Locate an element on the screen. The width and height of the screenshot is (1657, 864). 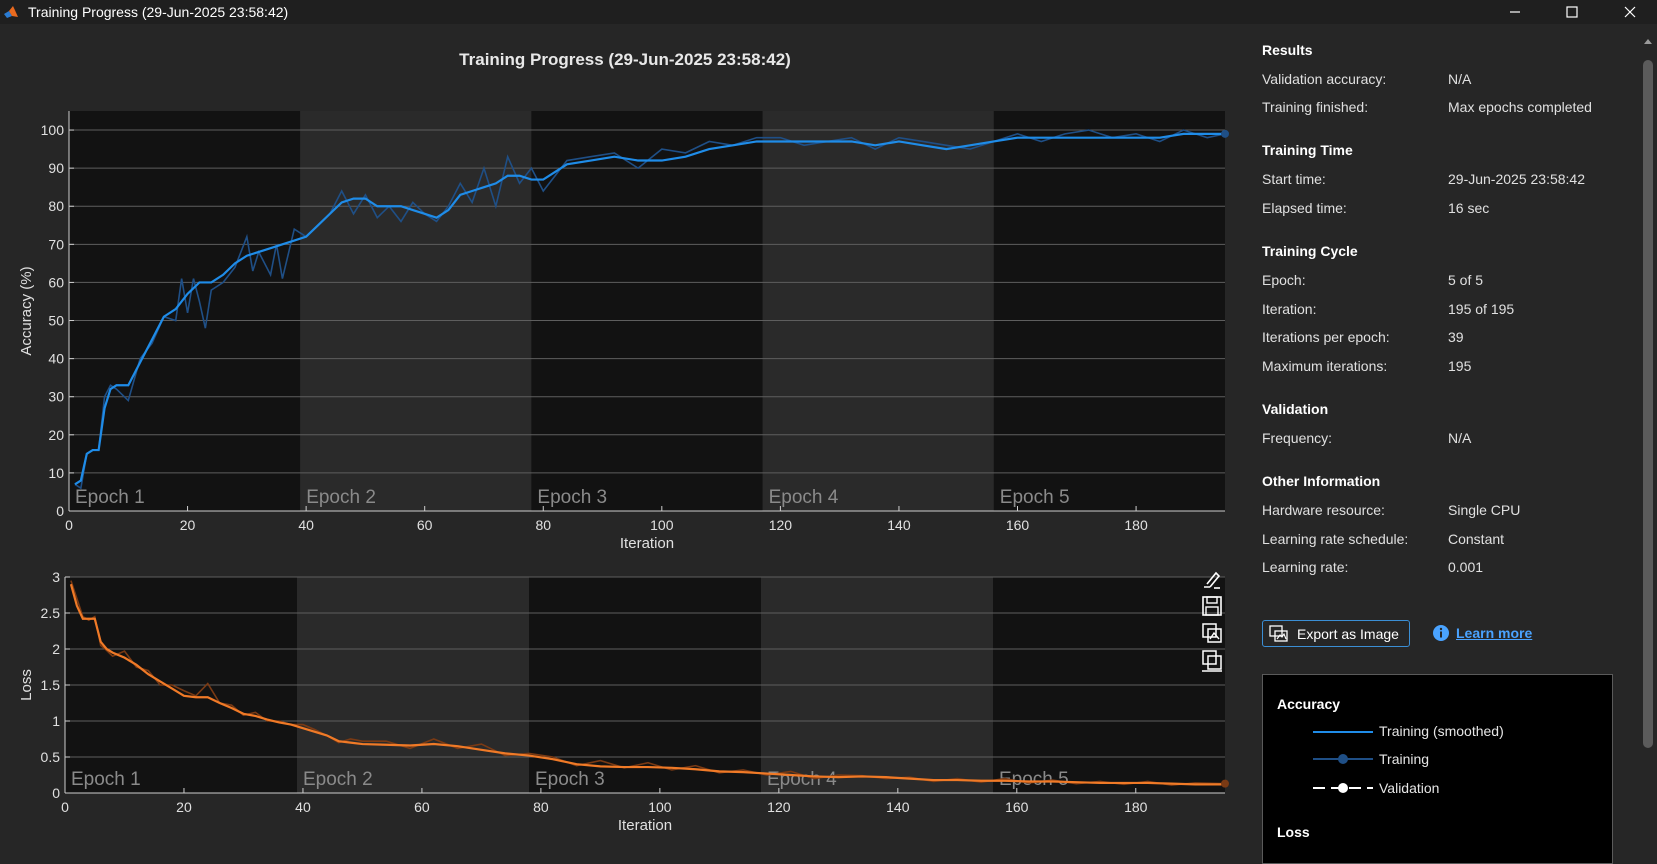
training-finished-label: Training finished: is located at coordinates (1315, 107).